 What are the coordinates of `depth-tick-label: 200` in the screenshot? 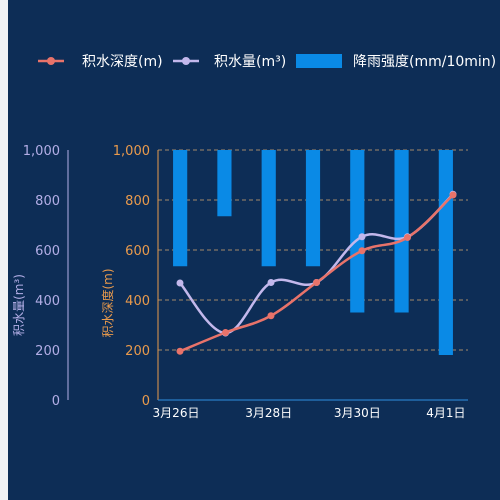 It's located at (137, 351).